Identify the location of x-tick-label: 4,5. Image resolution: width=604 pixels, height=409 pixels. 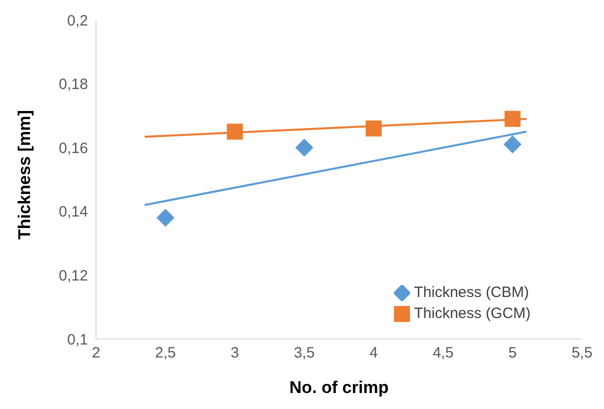
(443, 353).